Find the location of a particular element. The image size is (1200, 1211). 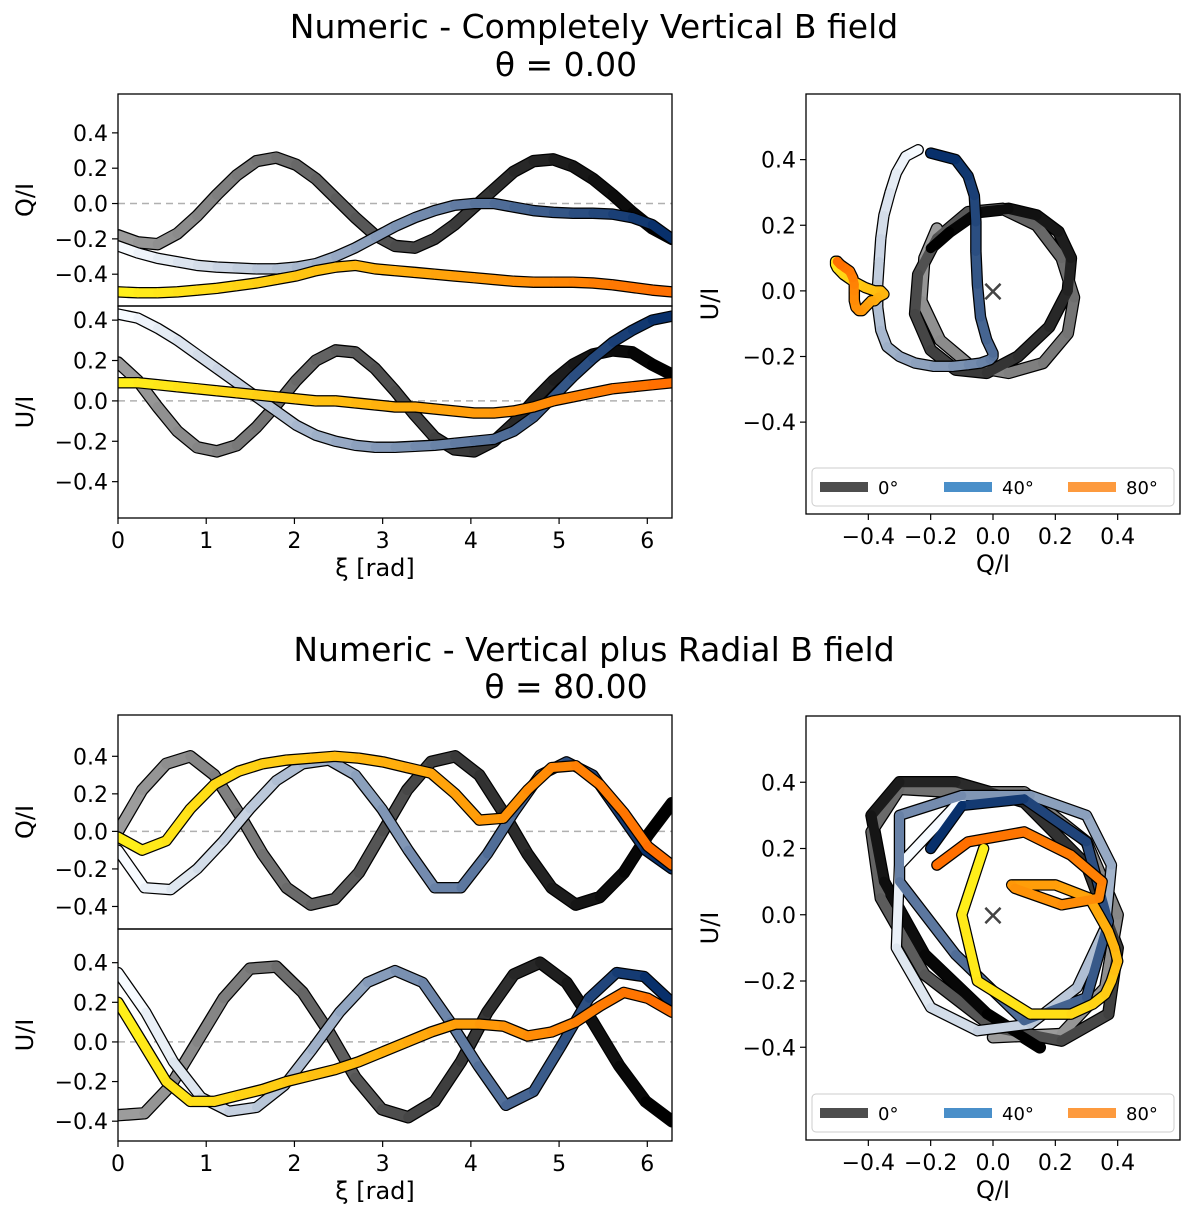

fig2-u-series is located at coordinates (395, 1042).